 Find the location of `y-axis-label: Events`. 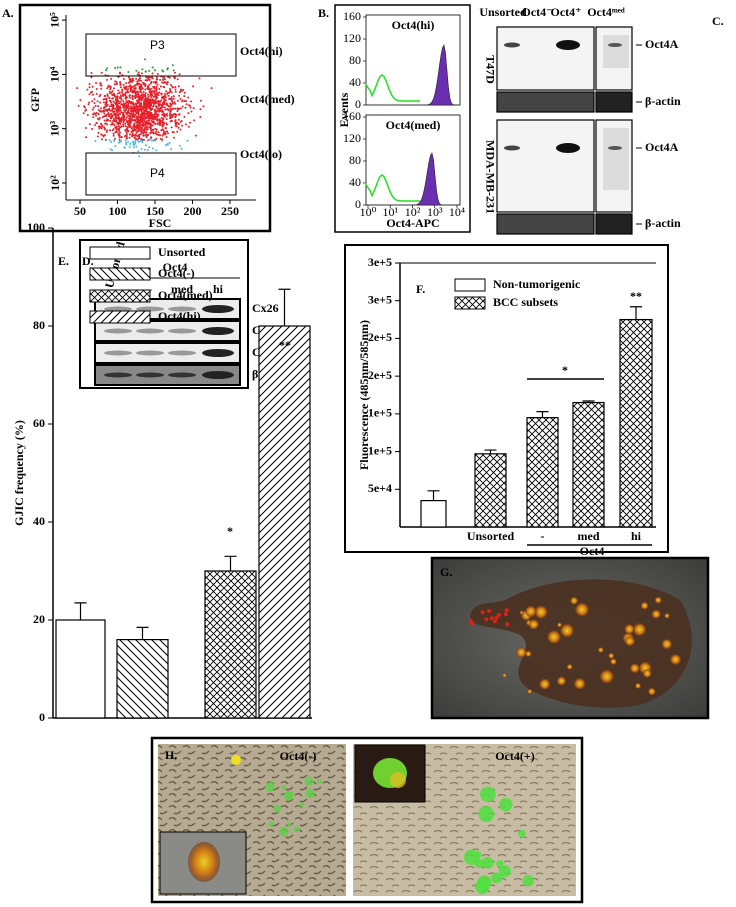

y-axis-label: Events is located at coordinates (344, 109).